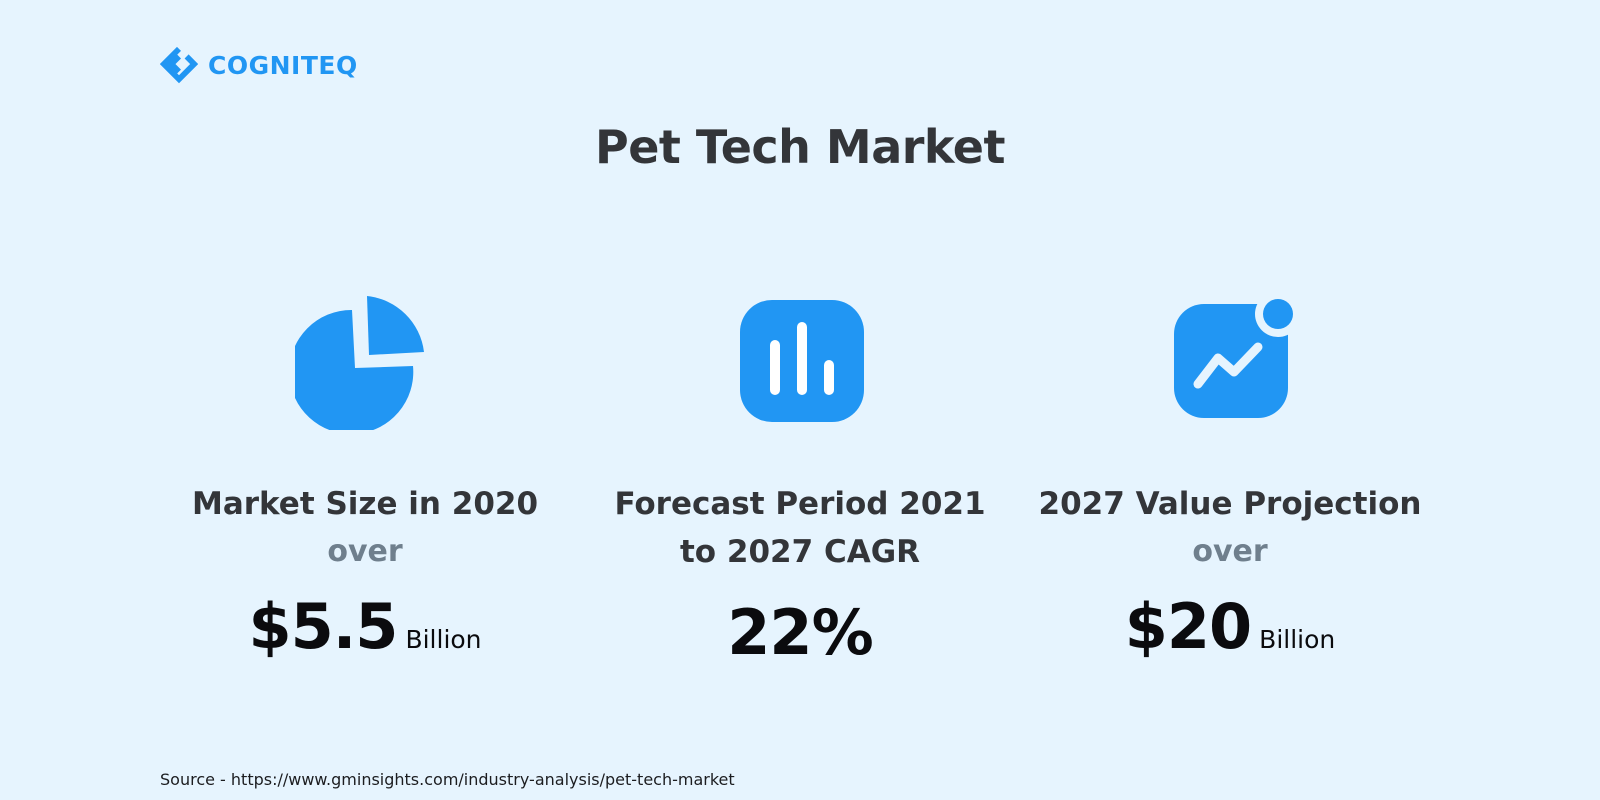 The height and width of the screenshot is (800, 1600). What do you see at coordinates (800, 477) in the screenshot?
I see `stat-forecast-cagr: Forecast Period 2021 to 2027 CAGR 22%` at bounding box center [800, 477].